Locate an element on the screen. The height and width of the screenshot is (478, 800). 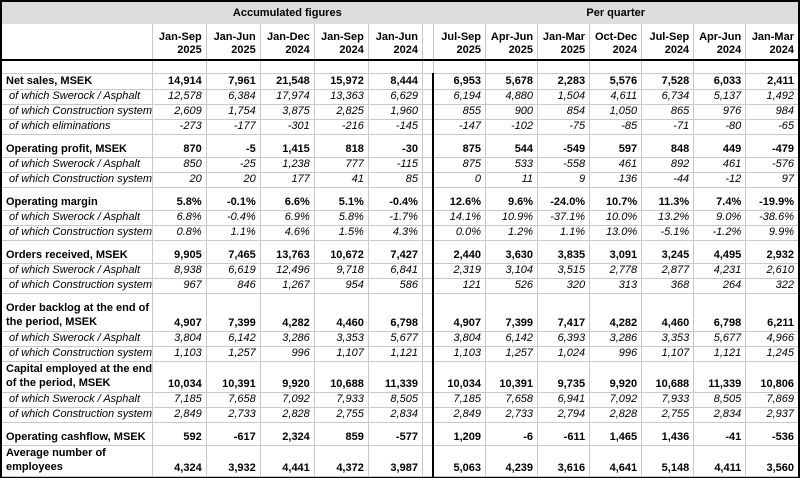
cell-value: 8,505 is located at coordinates (395, 400).